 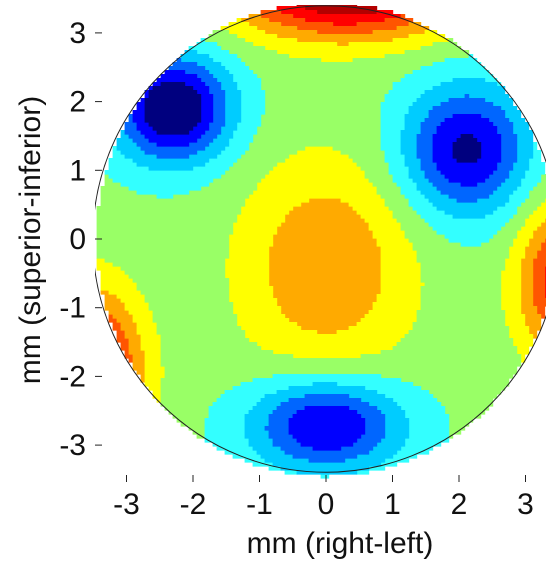 What do you see at coordinates (193, 504) in the screenshot?
I see `x-tick-label: -2` at bounding box center [193, 504].